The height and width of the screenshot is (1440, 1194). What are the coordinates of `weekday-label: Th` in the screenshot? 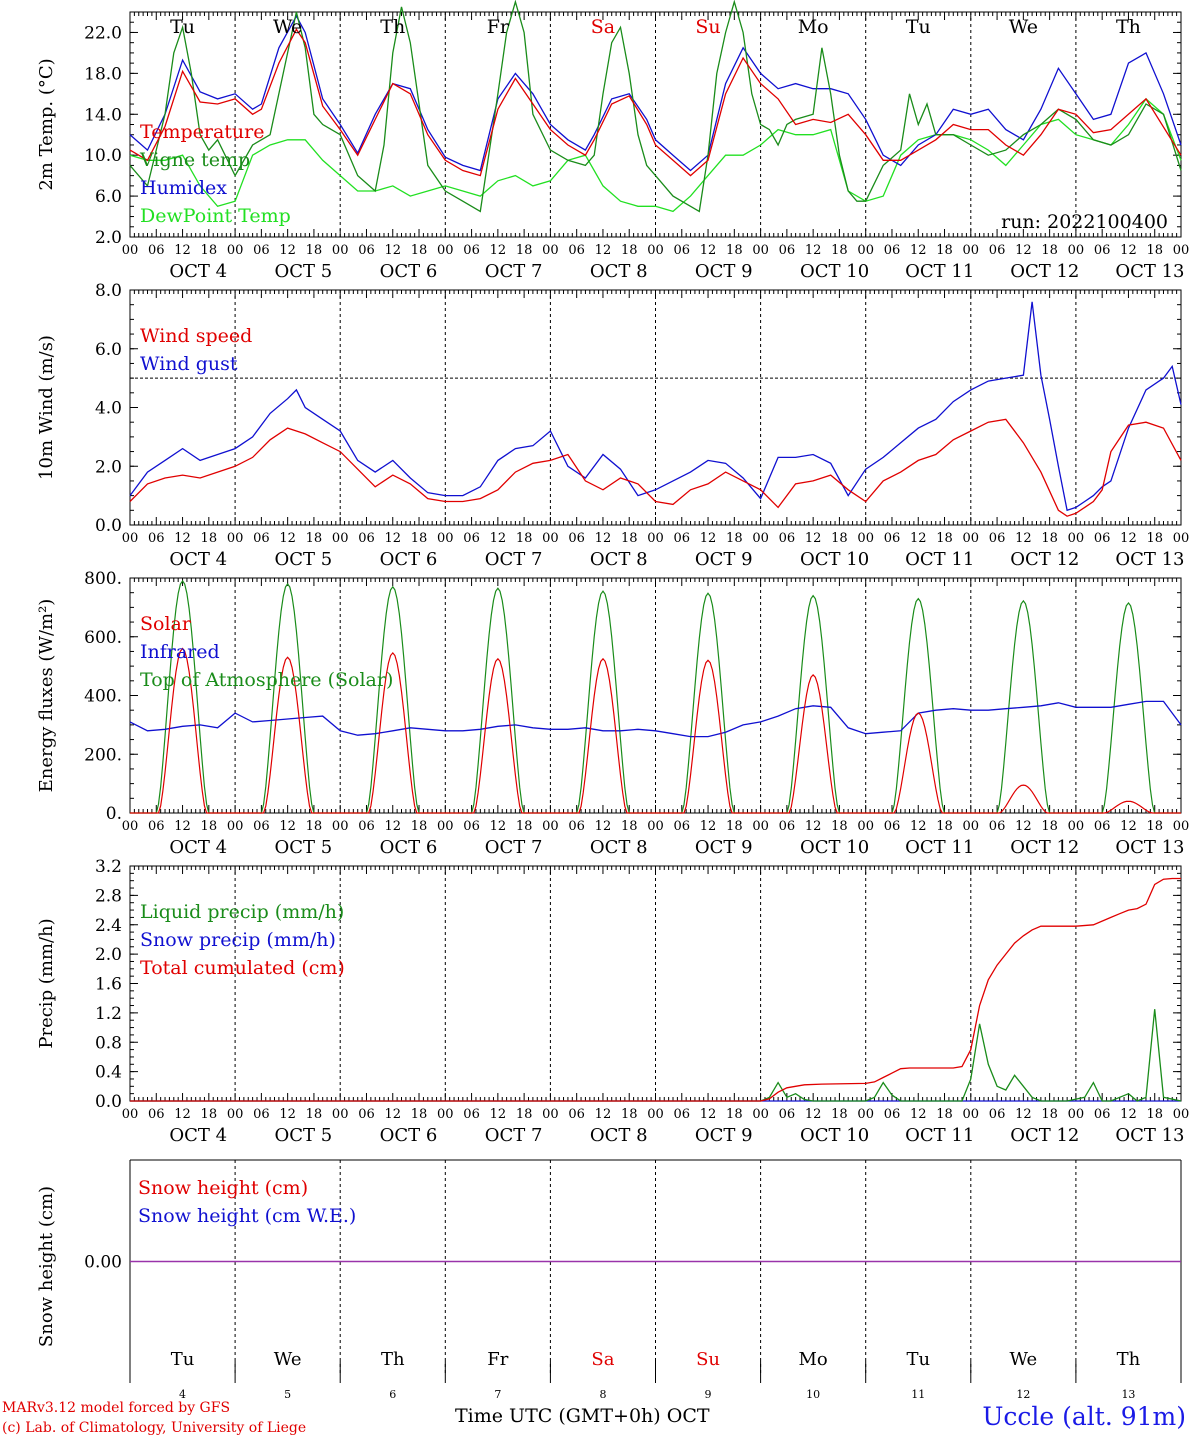 It's located at (1129, 1359).